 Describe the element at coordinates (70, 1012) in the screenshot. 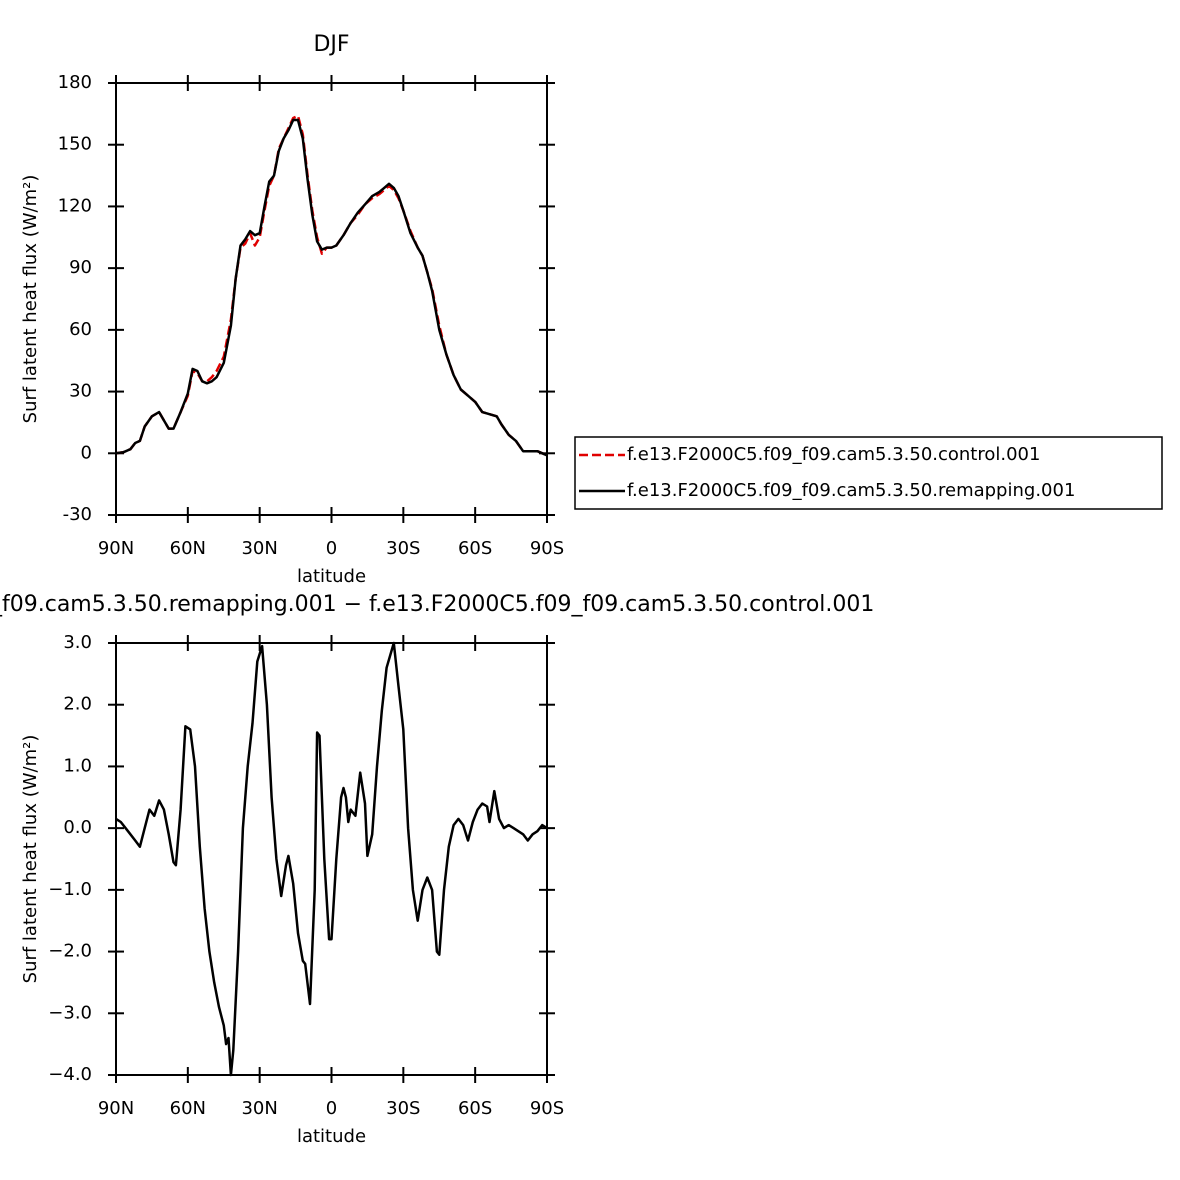

I see `y-tick-label: −3.0` at that location.